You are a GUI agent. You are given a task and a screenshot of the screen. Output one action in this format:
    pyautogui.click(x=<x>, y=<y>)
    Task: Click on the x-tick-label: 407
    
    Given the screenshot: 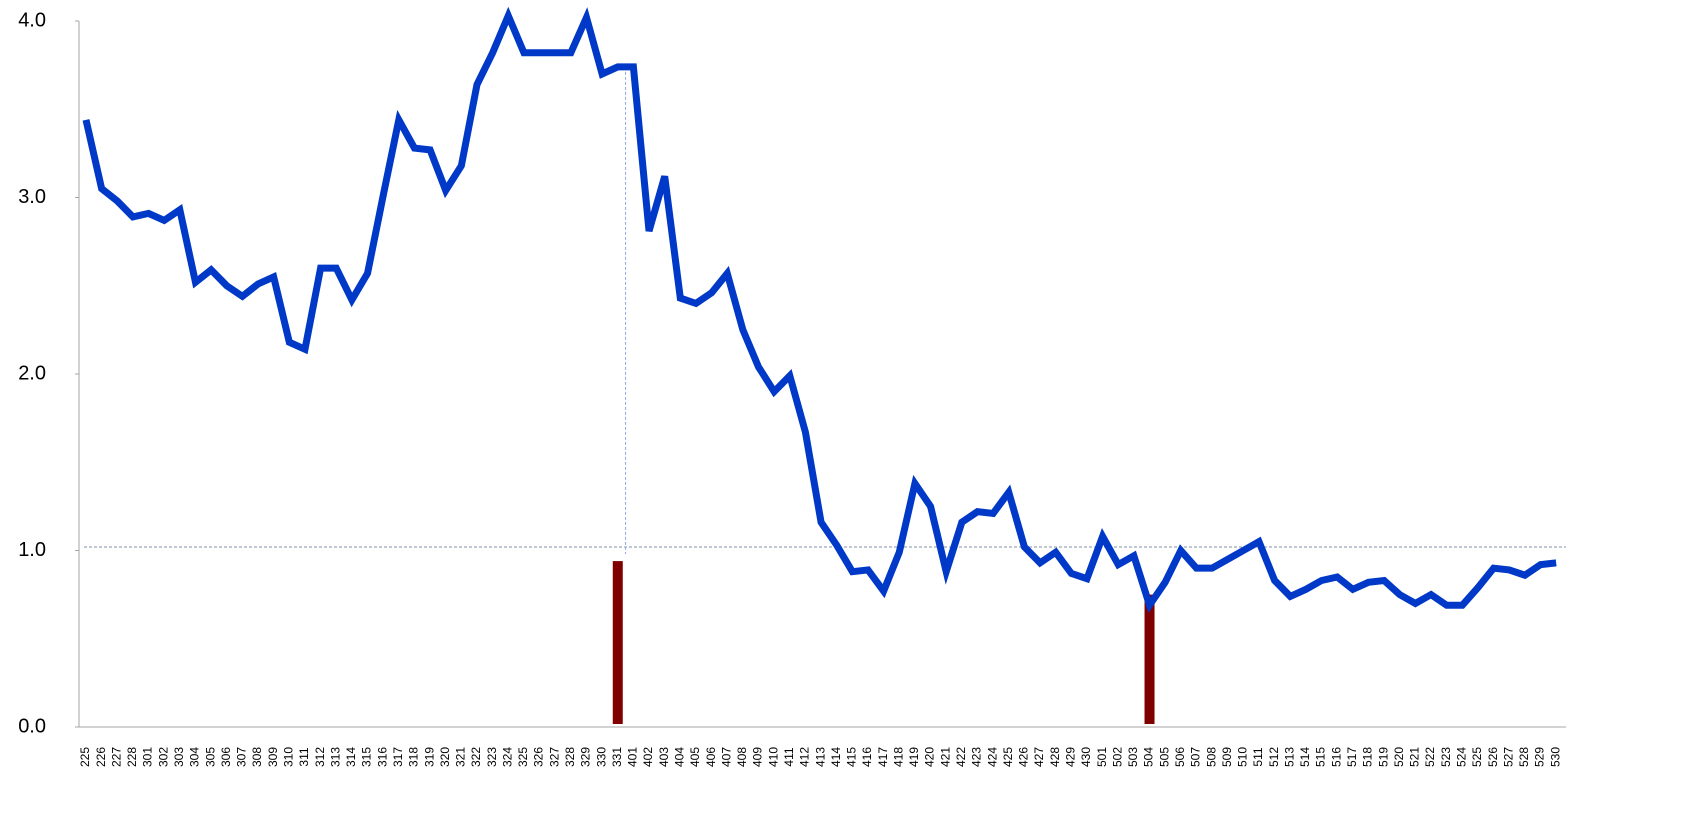 What is the action you would take?
    pyautogui.click(x=726, y=757)
    